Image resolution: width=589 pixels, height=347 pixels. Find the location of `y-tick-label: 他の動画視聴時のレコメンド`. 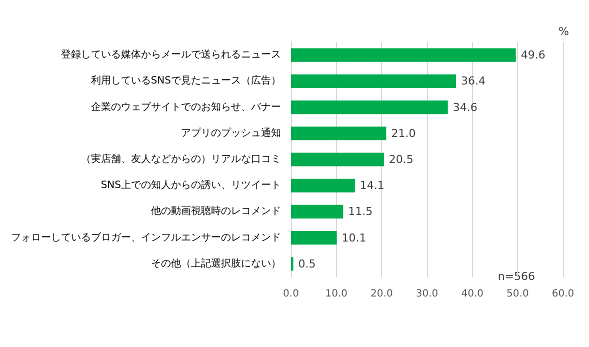

y-tick-label: 他の動画視聴時のレコメンド is located at coordinates (216, 211).